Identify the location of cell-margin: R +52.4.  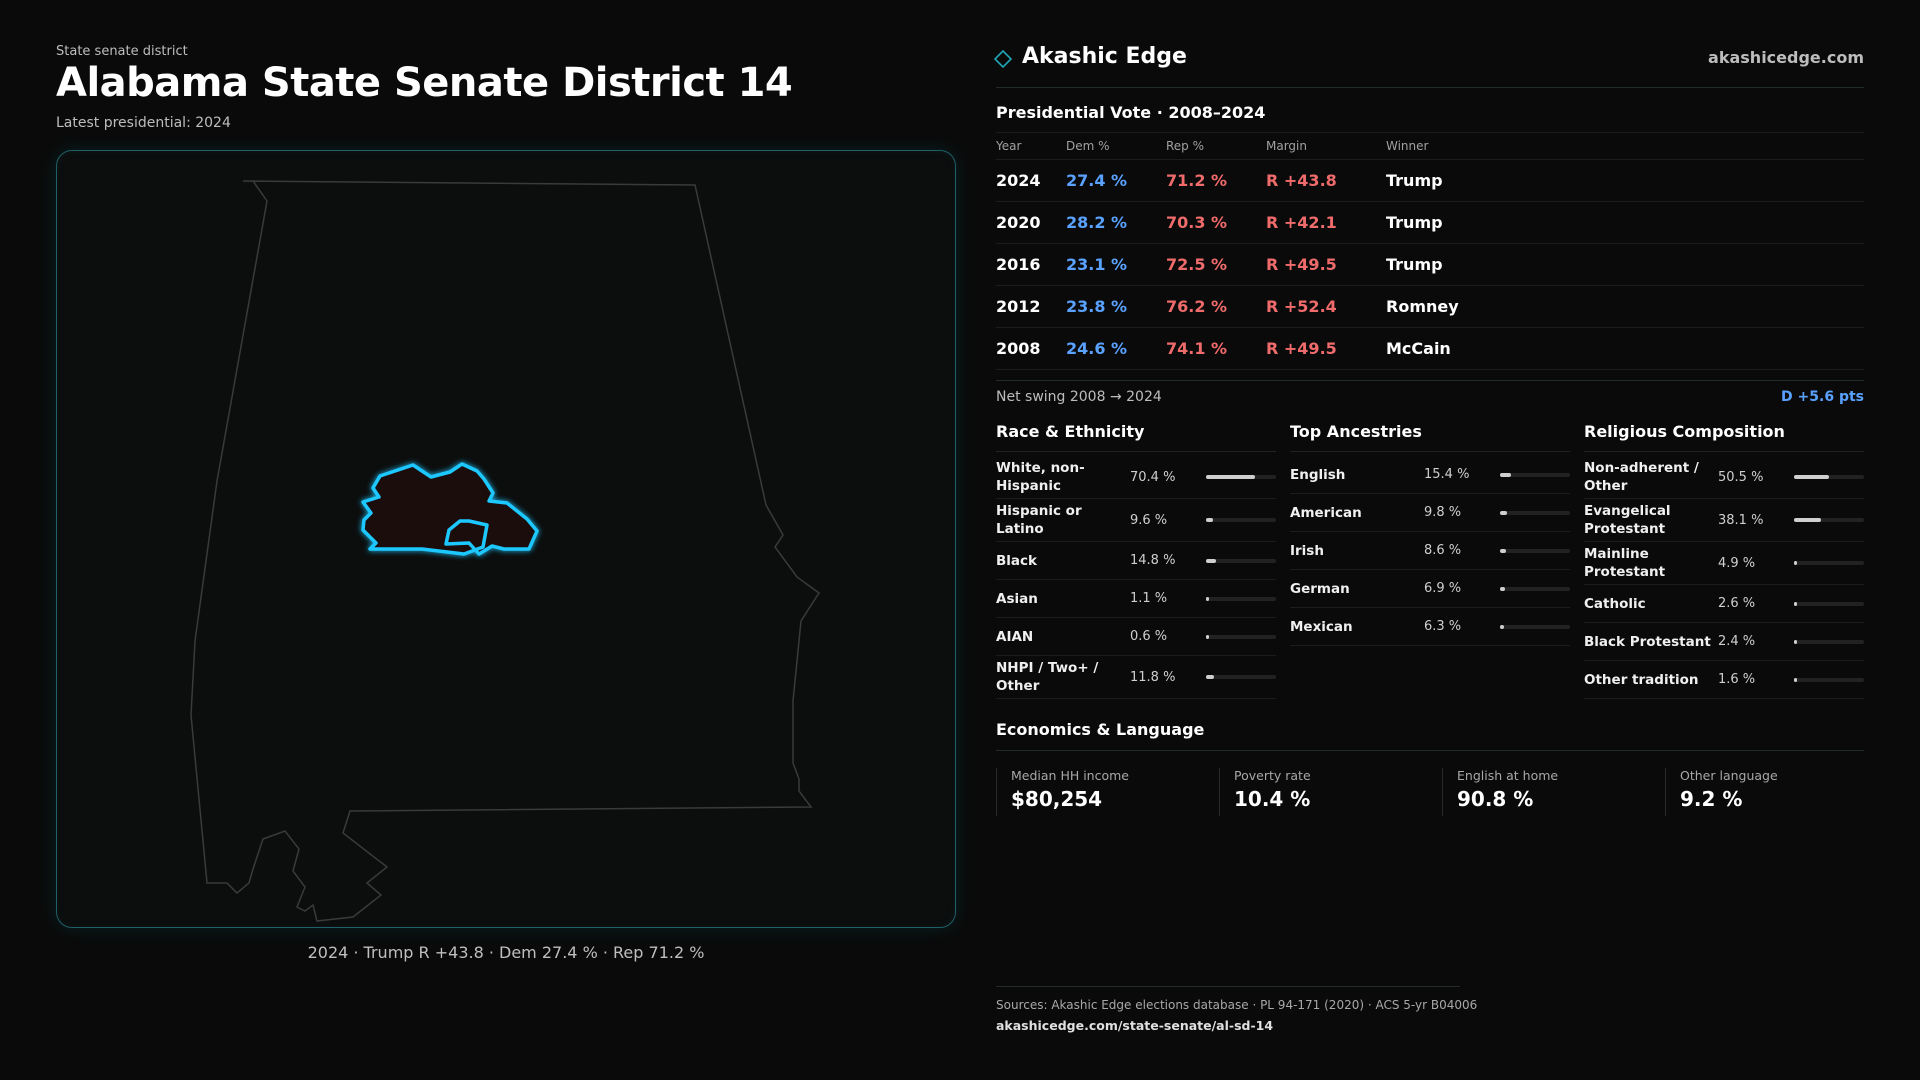
(1326, 306).